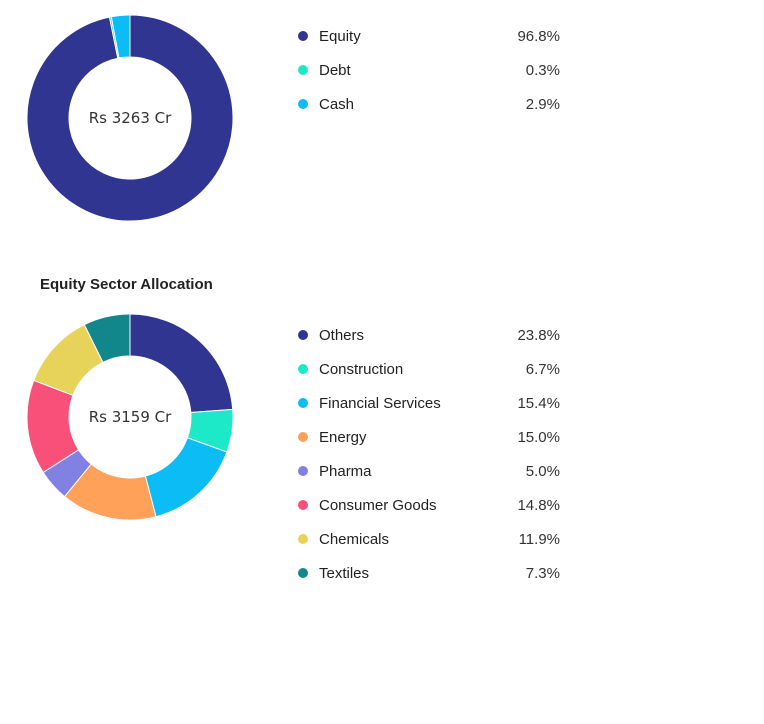 This screenshot has width=764, height=724. What do you see at coordinates (538, 36) in the screenshot?
I see `legend-value: 96.8%` at bounding box center [538, 36].